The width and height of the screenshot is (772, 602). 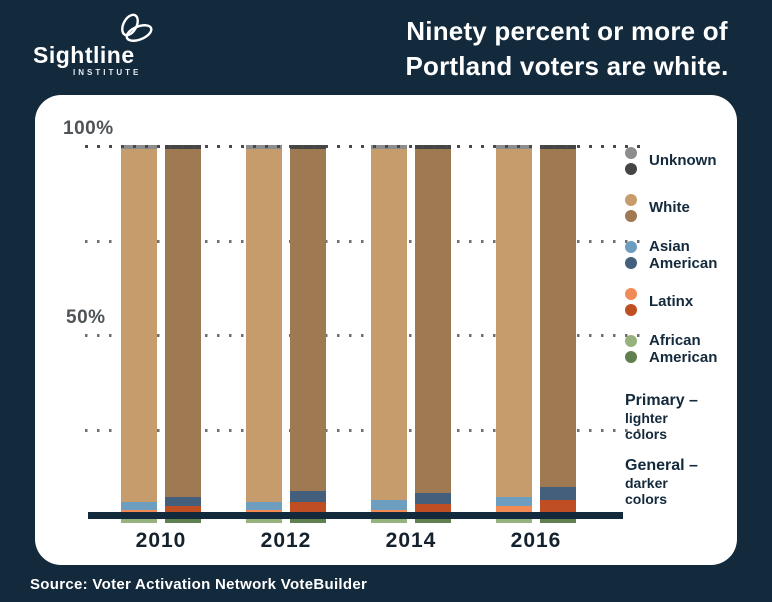 I want to click on legend-entry-asian-american: Asian American, so click(x=680, y=254).